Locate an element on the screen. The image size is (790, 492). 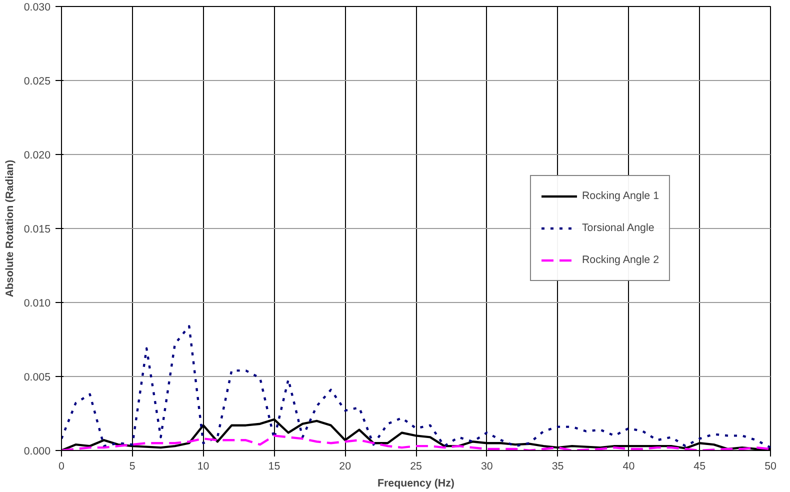
x-tick-label: 20 is located at coordinates (345, 466).